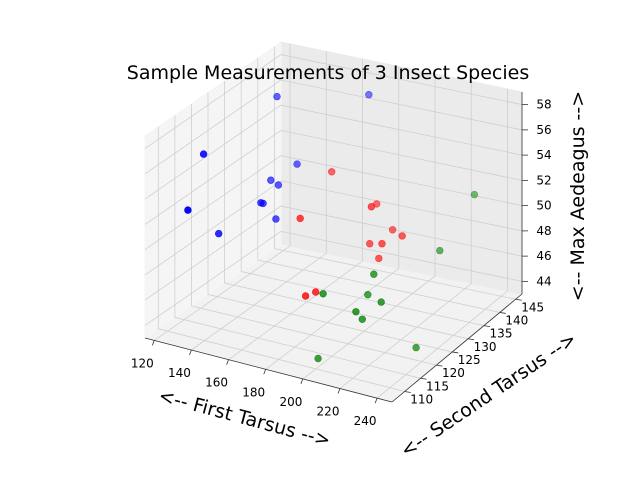 The image size is (640, 480). What do you see at coordinates (437, 386) in the screenshot?
I see `y-tick-label: 115` at bounding box center [437, 386].